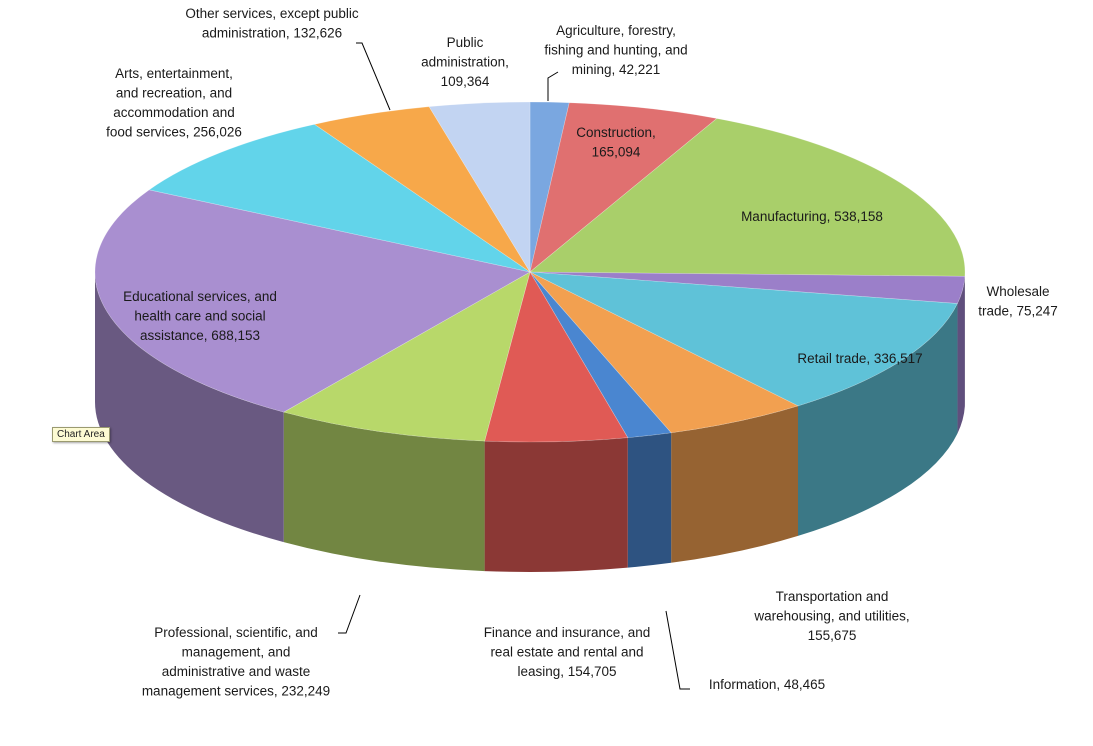 Image resolution: width=1093 pixels, height=746 pixels. Describe the element at coordinates (236, 652) in the screenshot. I see `data-label-line: management, and` at that location.